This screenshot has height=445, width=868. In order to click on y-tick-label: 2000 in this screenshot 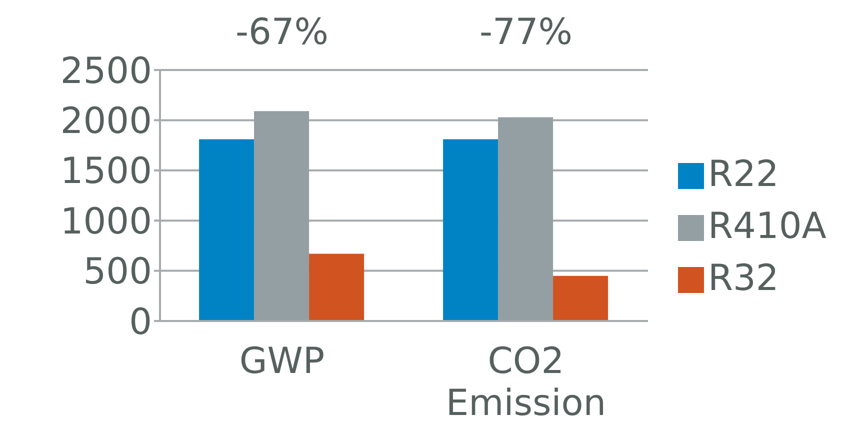, I will do `click(106, 121)`.